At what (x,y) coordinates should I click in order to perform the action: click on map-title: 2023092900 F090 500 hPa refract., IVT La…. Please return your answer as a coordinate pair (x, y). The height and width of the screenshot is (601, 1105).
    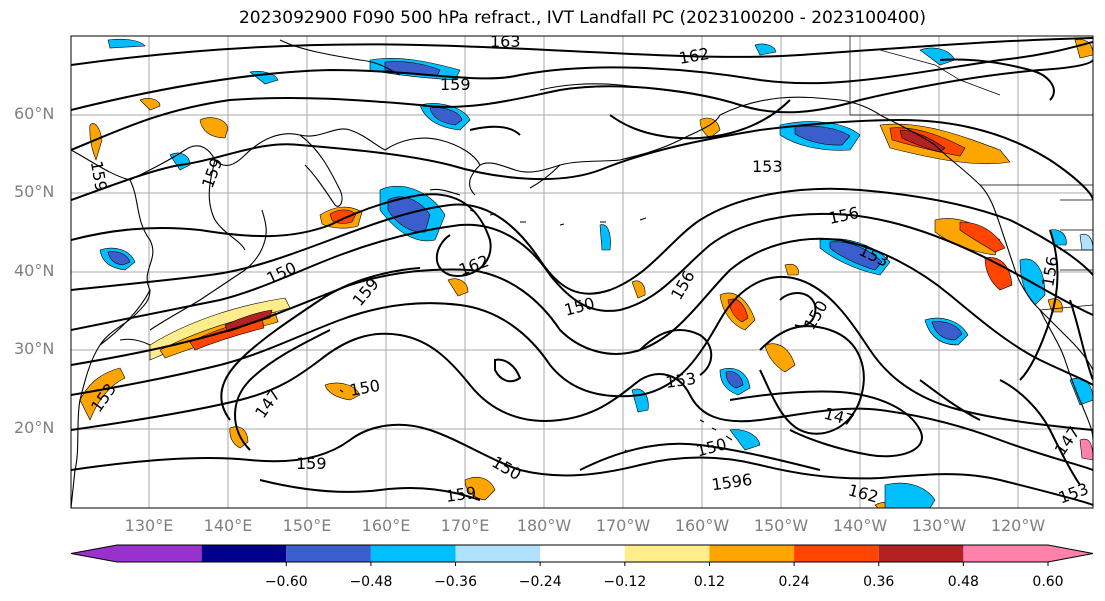
    Looking at the image, I should click on (582, 18).